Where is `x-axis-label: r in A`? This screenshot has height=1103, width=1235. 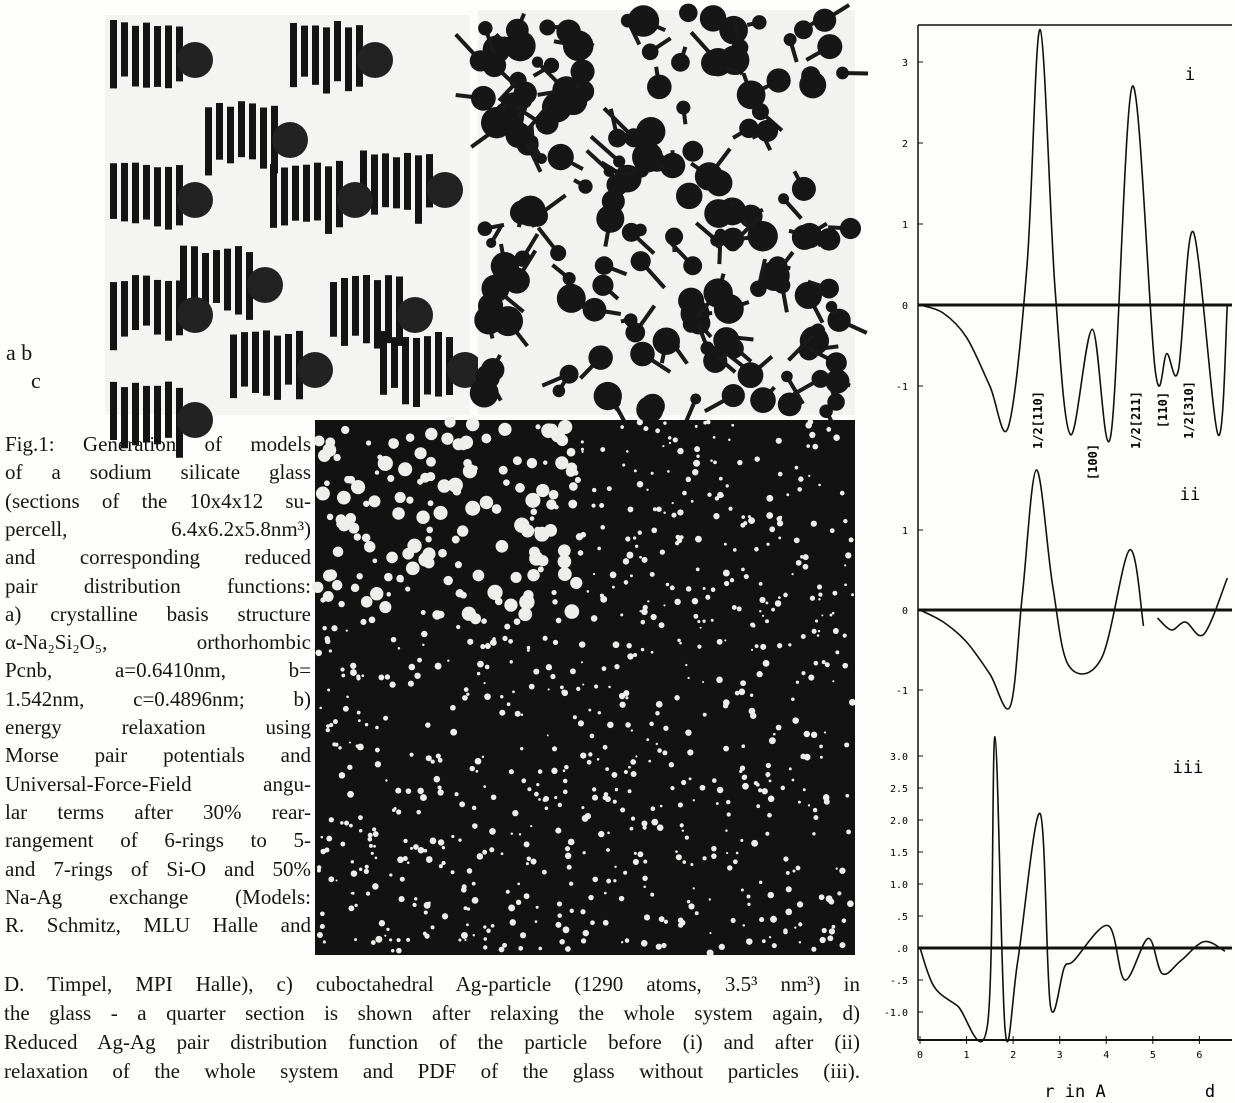 x-axis-label: r in A is located at coordinates (1074, 1092).